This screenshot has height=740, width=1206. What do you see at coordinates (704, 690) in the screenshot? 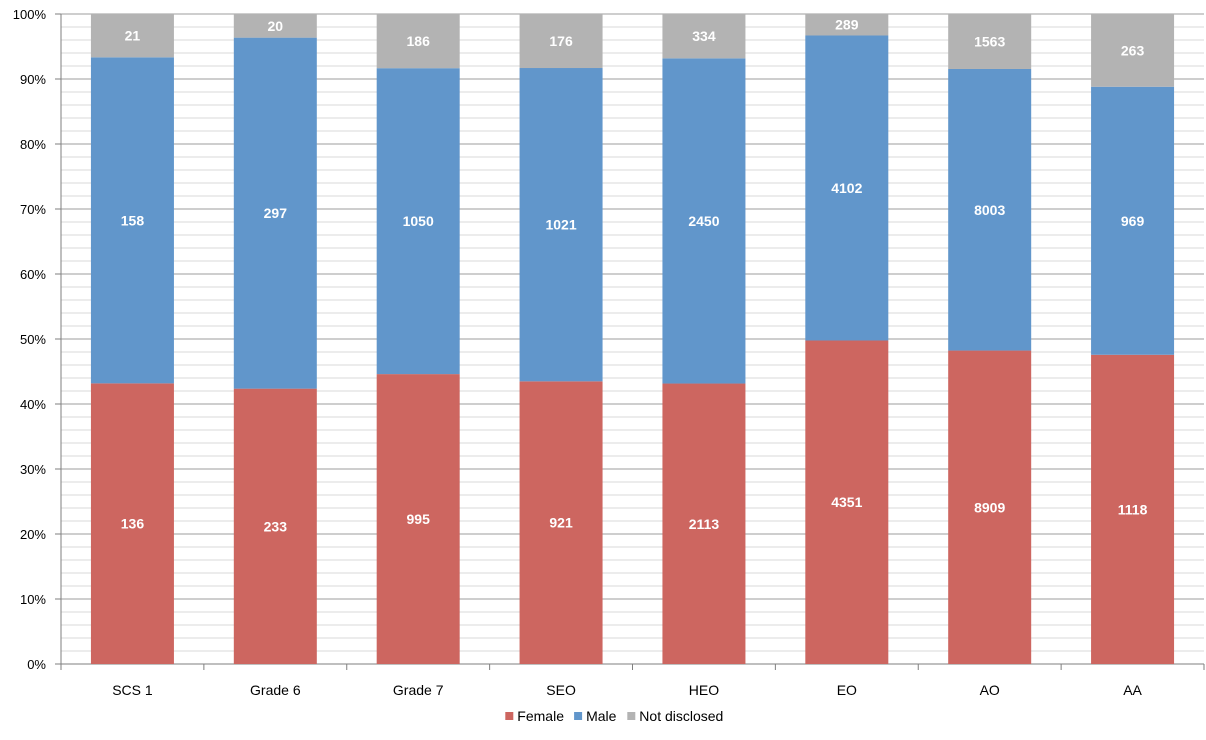
I see `x-category-label: HEO` at bounding box center [704, 690].